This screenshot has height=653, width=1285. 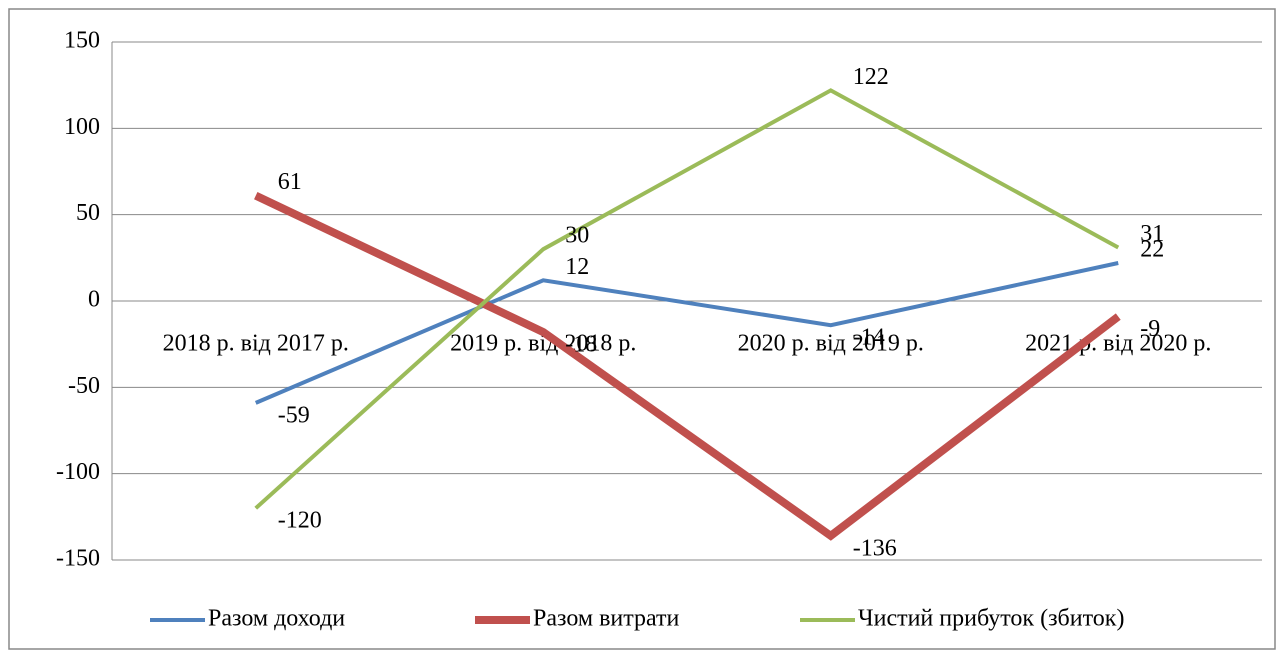 What do you see at coordinates (78, 559) in the screenshot?
I see `y-tick-label: -150` at bounding box center [78, 559].